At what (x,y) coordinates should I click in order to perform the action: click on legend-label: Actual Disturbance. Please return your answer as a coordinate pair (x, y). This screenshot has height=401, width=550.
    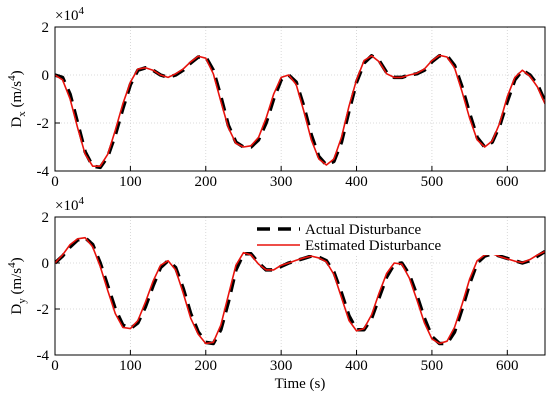
    Looking at the image, I should click on (363, 230).